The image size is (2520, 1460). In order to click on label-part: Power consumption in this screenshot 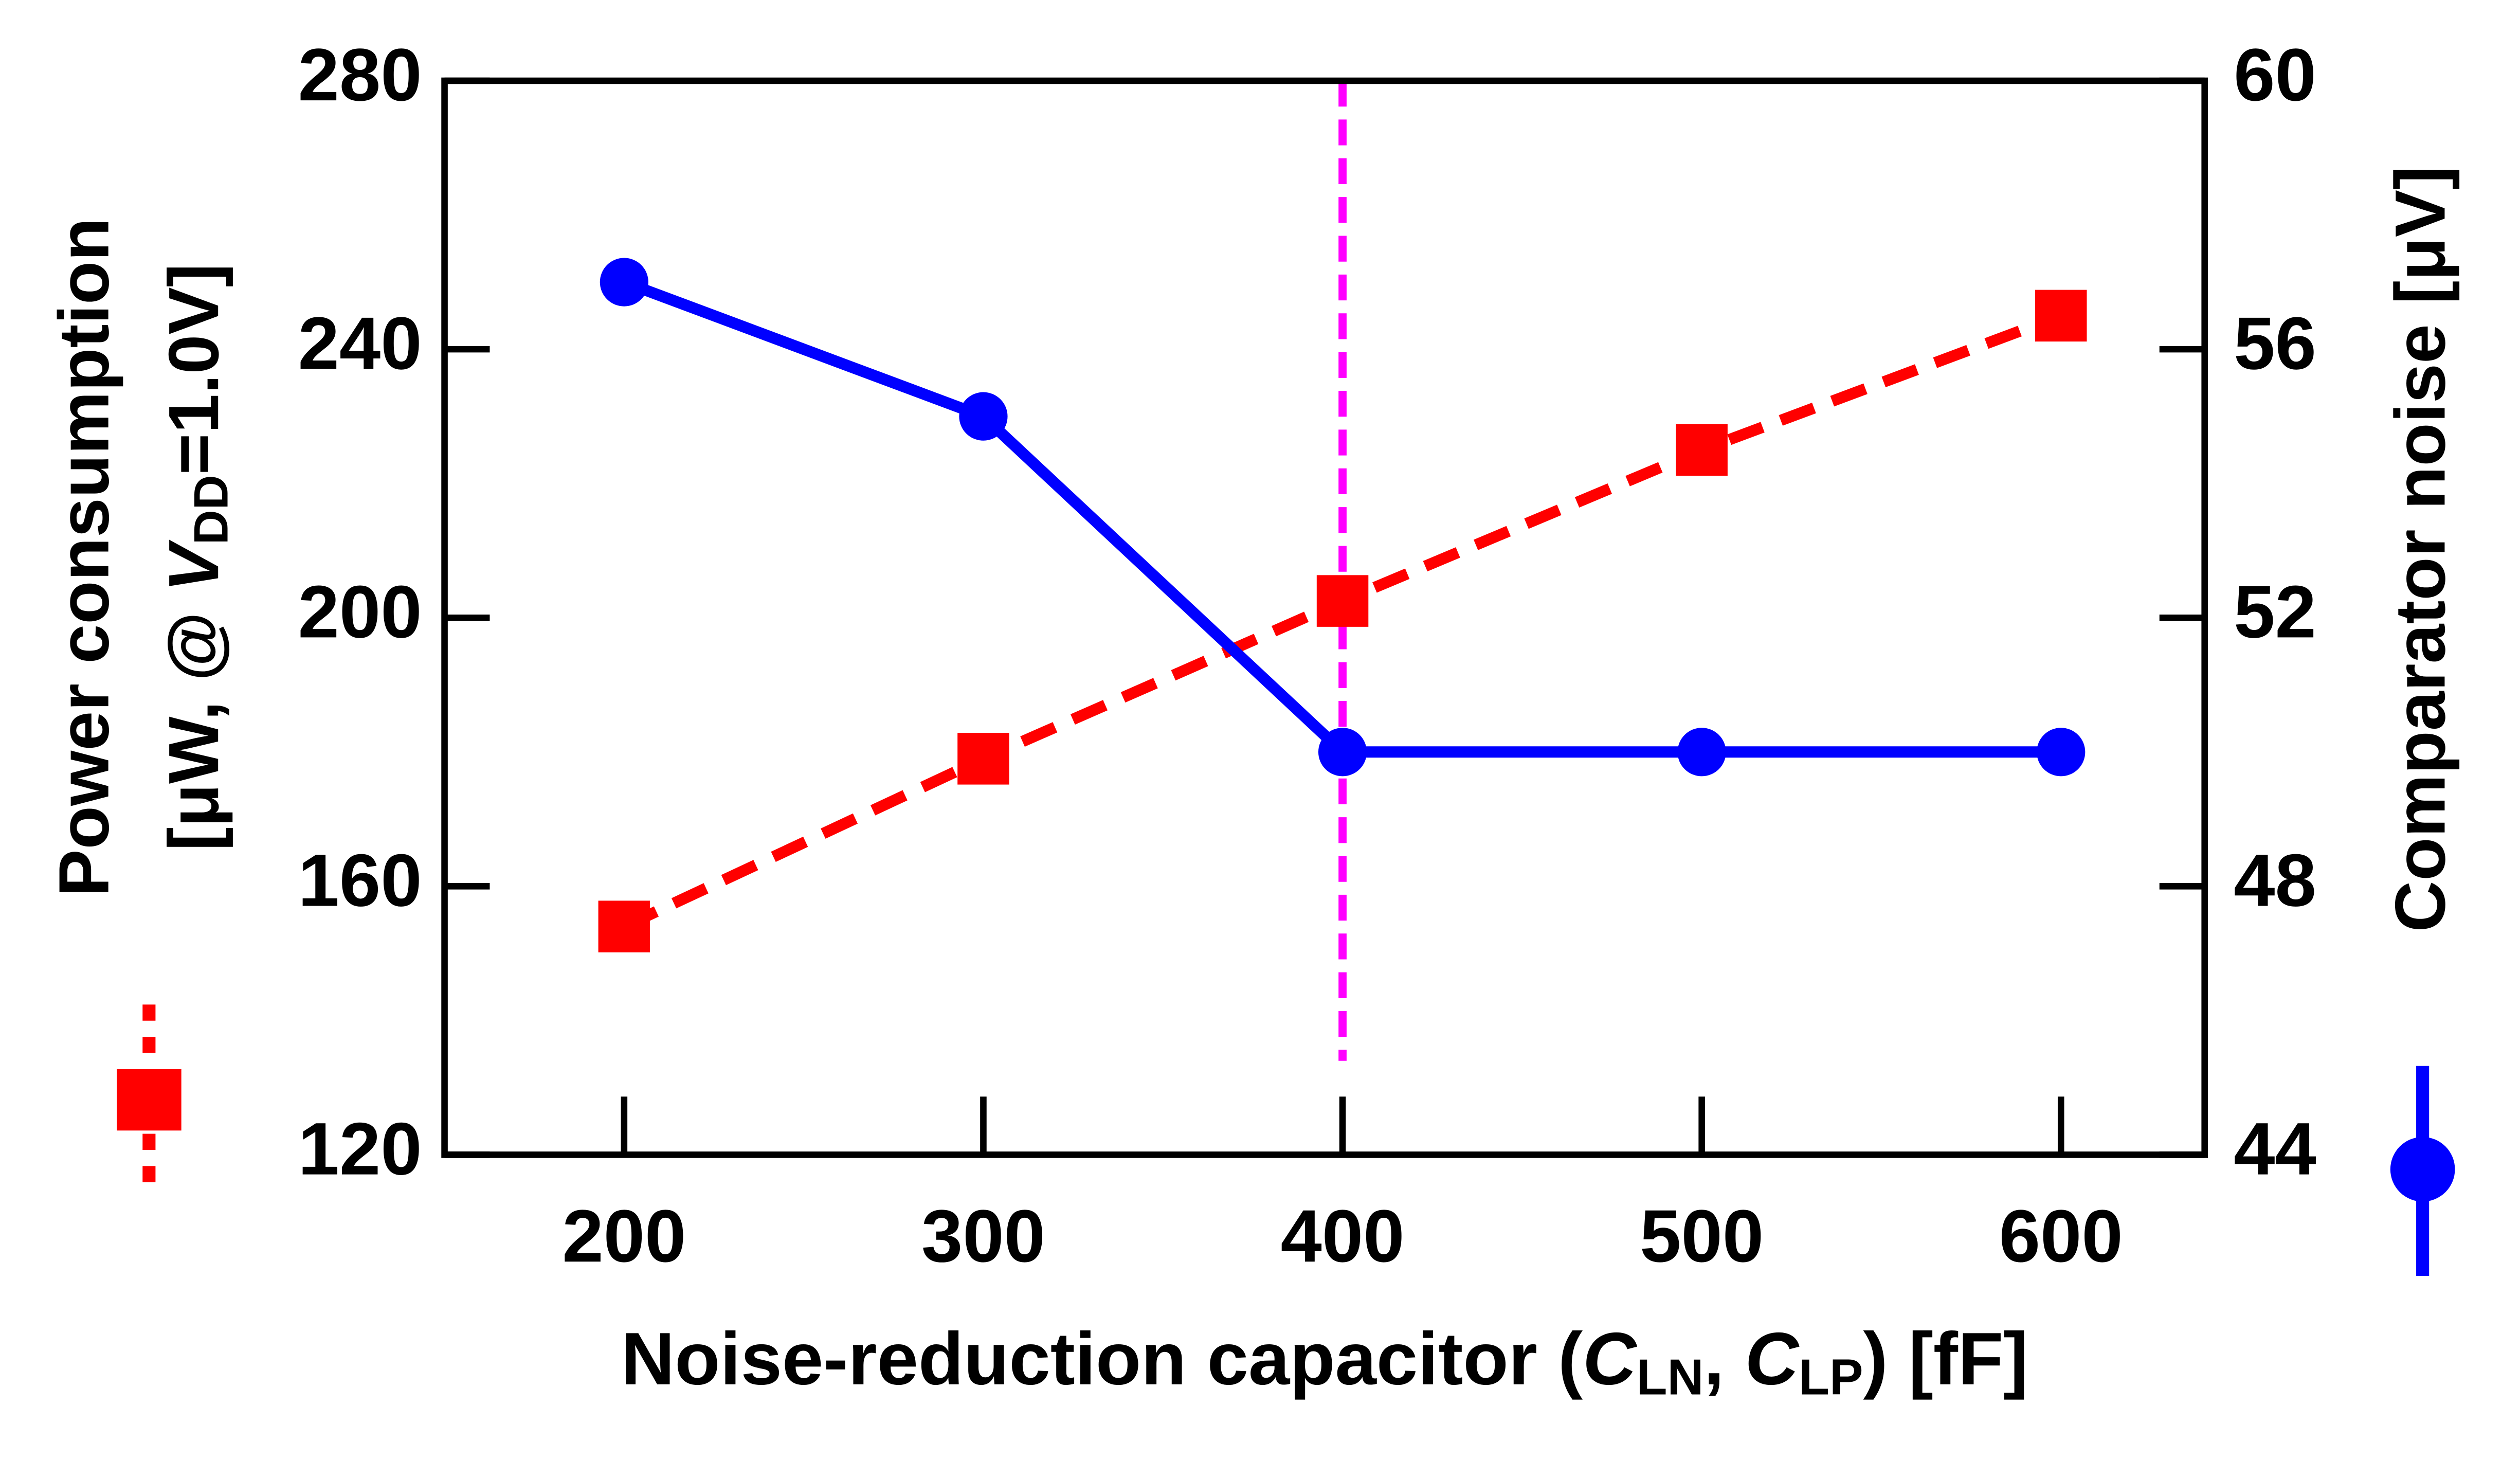, I will do `click(83, 557)`.